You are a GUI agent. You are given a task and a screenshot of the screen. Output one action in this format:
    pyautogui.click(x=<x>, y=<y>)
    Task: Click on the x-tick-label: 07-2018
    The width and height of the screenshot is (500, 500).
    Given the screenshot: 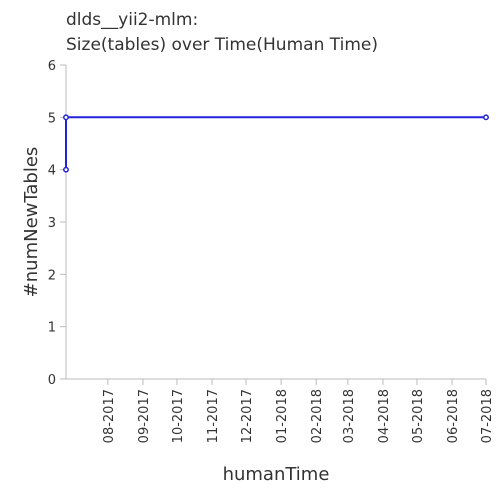 What is the action you would take?
    pyautogui.click(x=487, y=416)
    